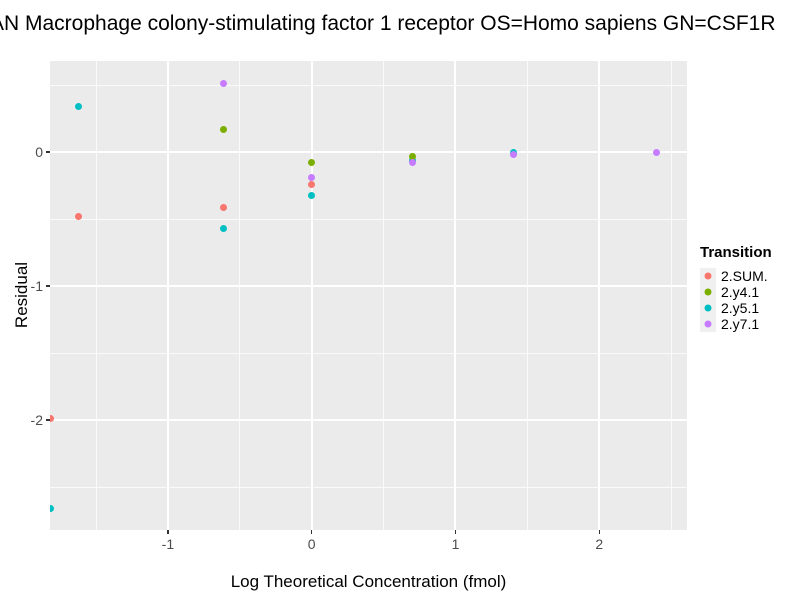  What do you see at coordinates (36, 420) in the screenshot?
I see `y-tick-label: -2` at bounding box center [36, 420].